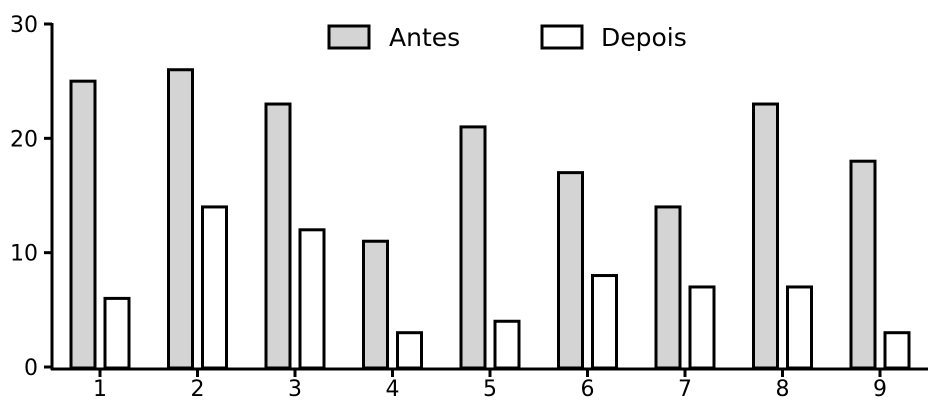  Describe the element at coordinates (349, 37) in the screenshot. I see `legend-swatch-antes` at that location.